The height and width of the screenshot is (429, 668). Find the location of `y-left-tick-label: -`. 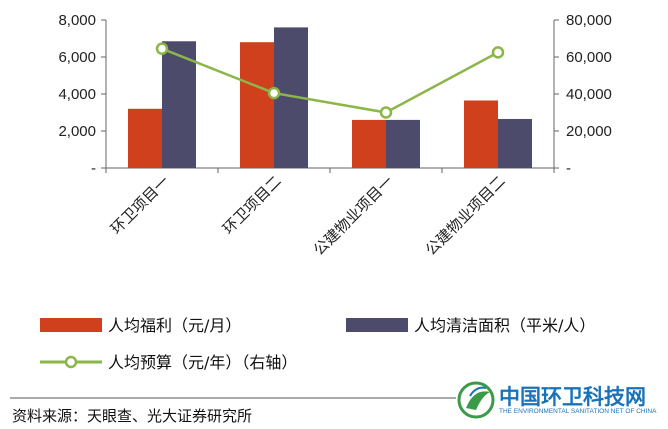

y-left-tick-label: - is located at coordinates (93, 168).